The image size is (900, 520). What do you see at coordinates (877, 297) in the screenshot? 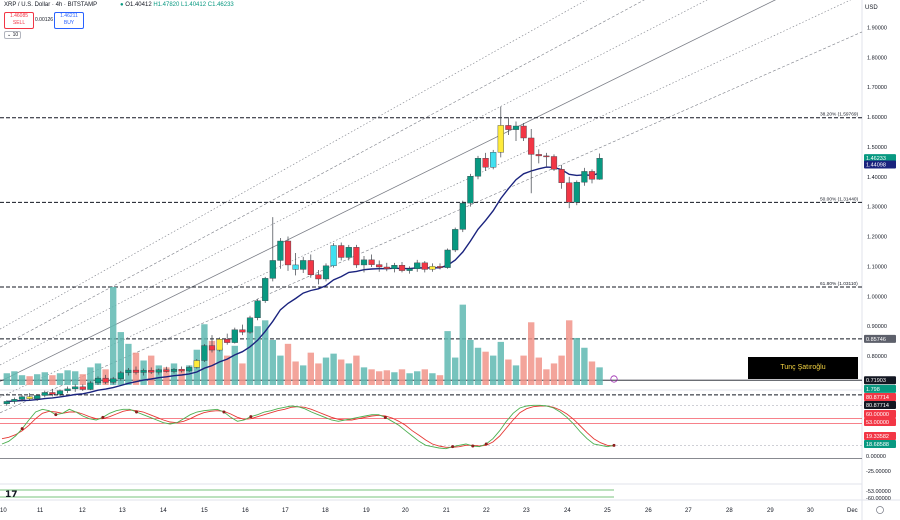
I see `price-tick-label: 1.00000` at bounding box center [877, 297].